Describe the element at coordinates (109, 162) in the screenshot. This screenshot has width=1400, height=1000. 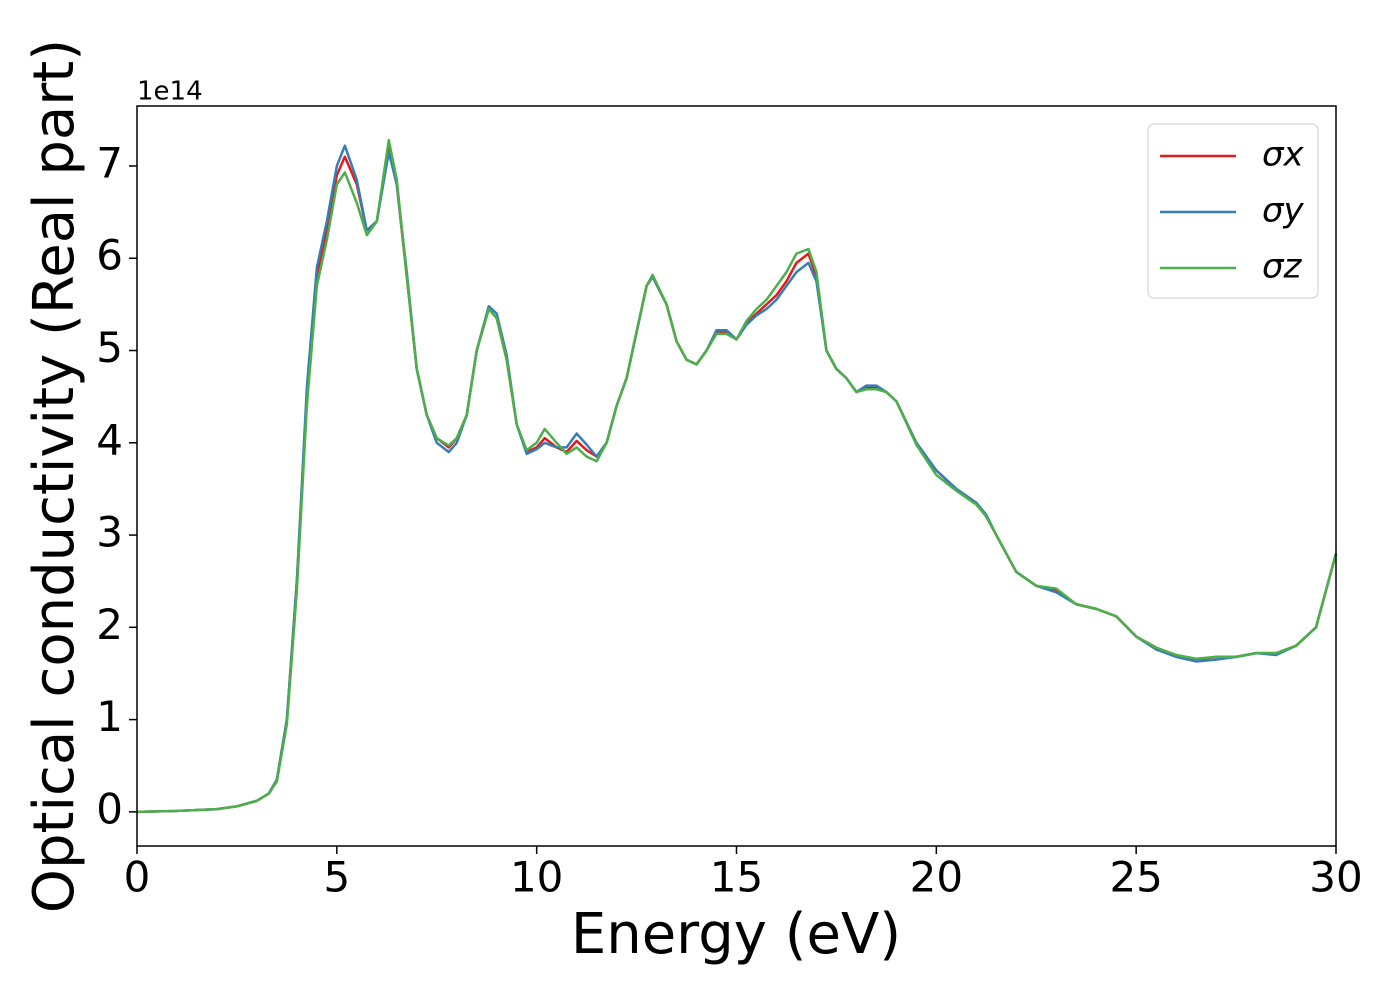
I see `y-tick-label: 7` at that location.